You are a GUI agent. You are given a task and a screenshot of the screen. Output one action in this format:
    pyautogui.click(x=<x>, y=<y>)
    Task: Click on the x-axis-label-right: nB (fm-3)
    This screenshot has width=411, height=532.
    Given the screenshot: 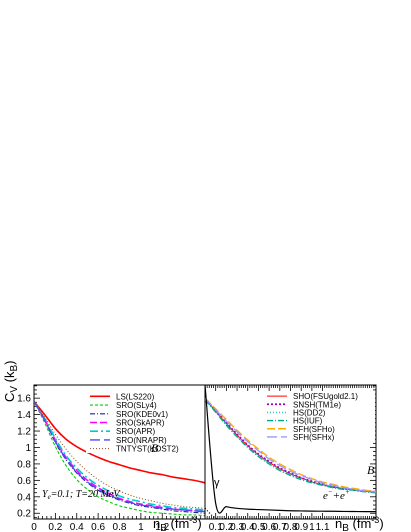 What is the action you would take?
    pyautogui.click(x=359, y=523)
    